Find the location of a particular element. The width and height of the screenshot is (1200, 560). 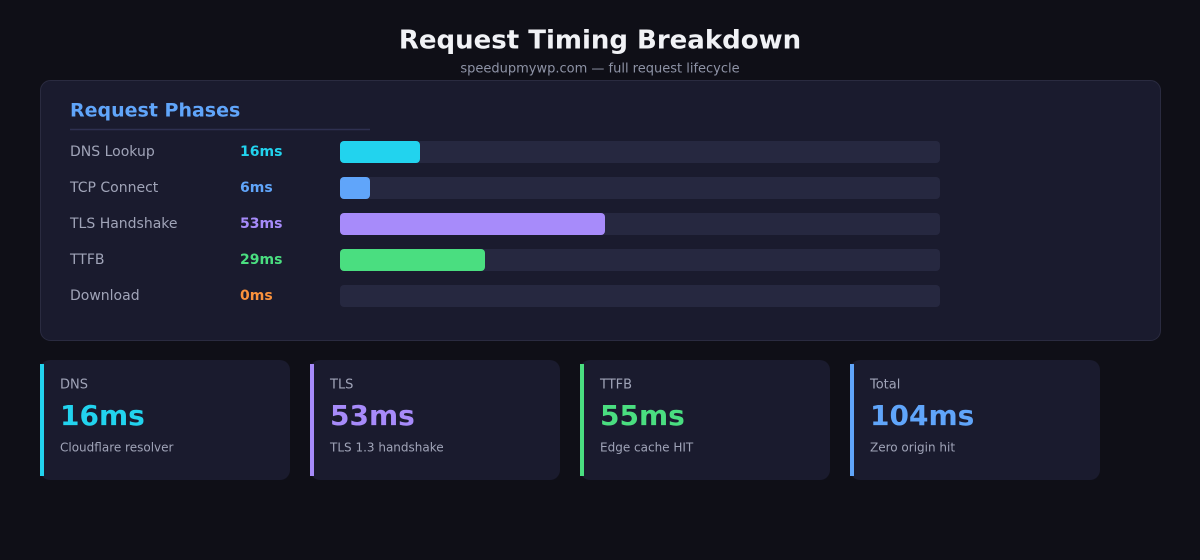

page-subtitle: speedupmywp.com — full request lifecycle is located at coordinates (599, 69).